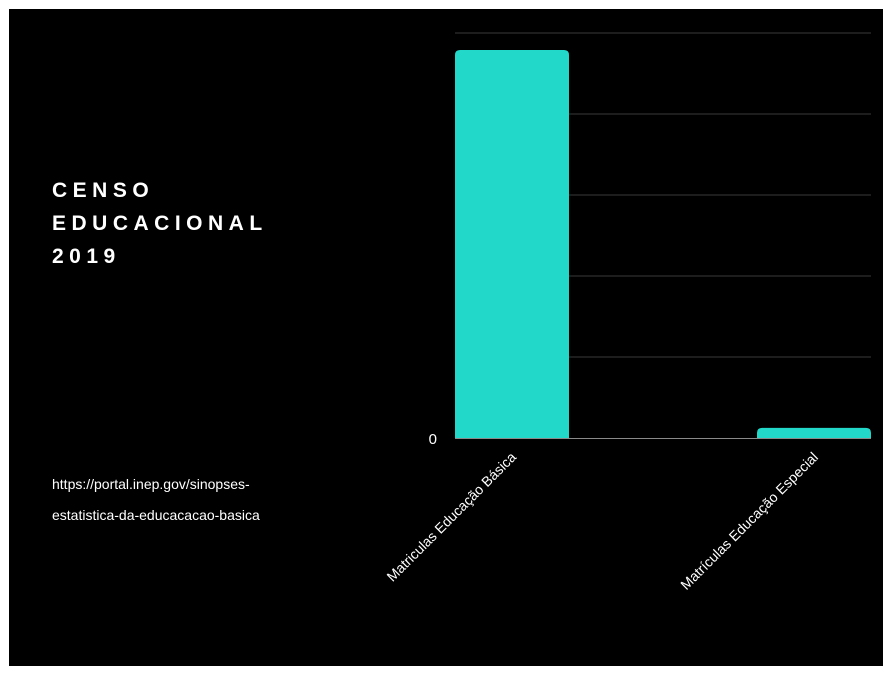 The width and height of the screenshot is (892, 675). I want to click on title-line-2: EDUCACIONAL, so click(160, 223).